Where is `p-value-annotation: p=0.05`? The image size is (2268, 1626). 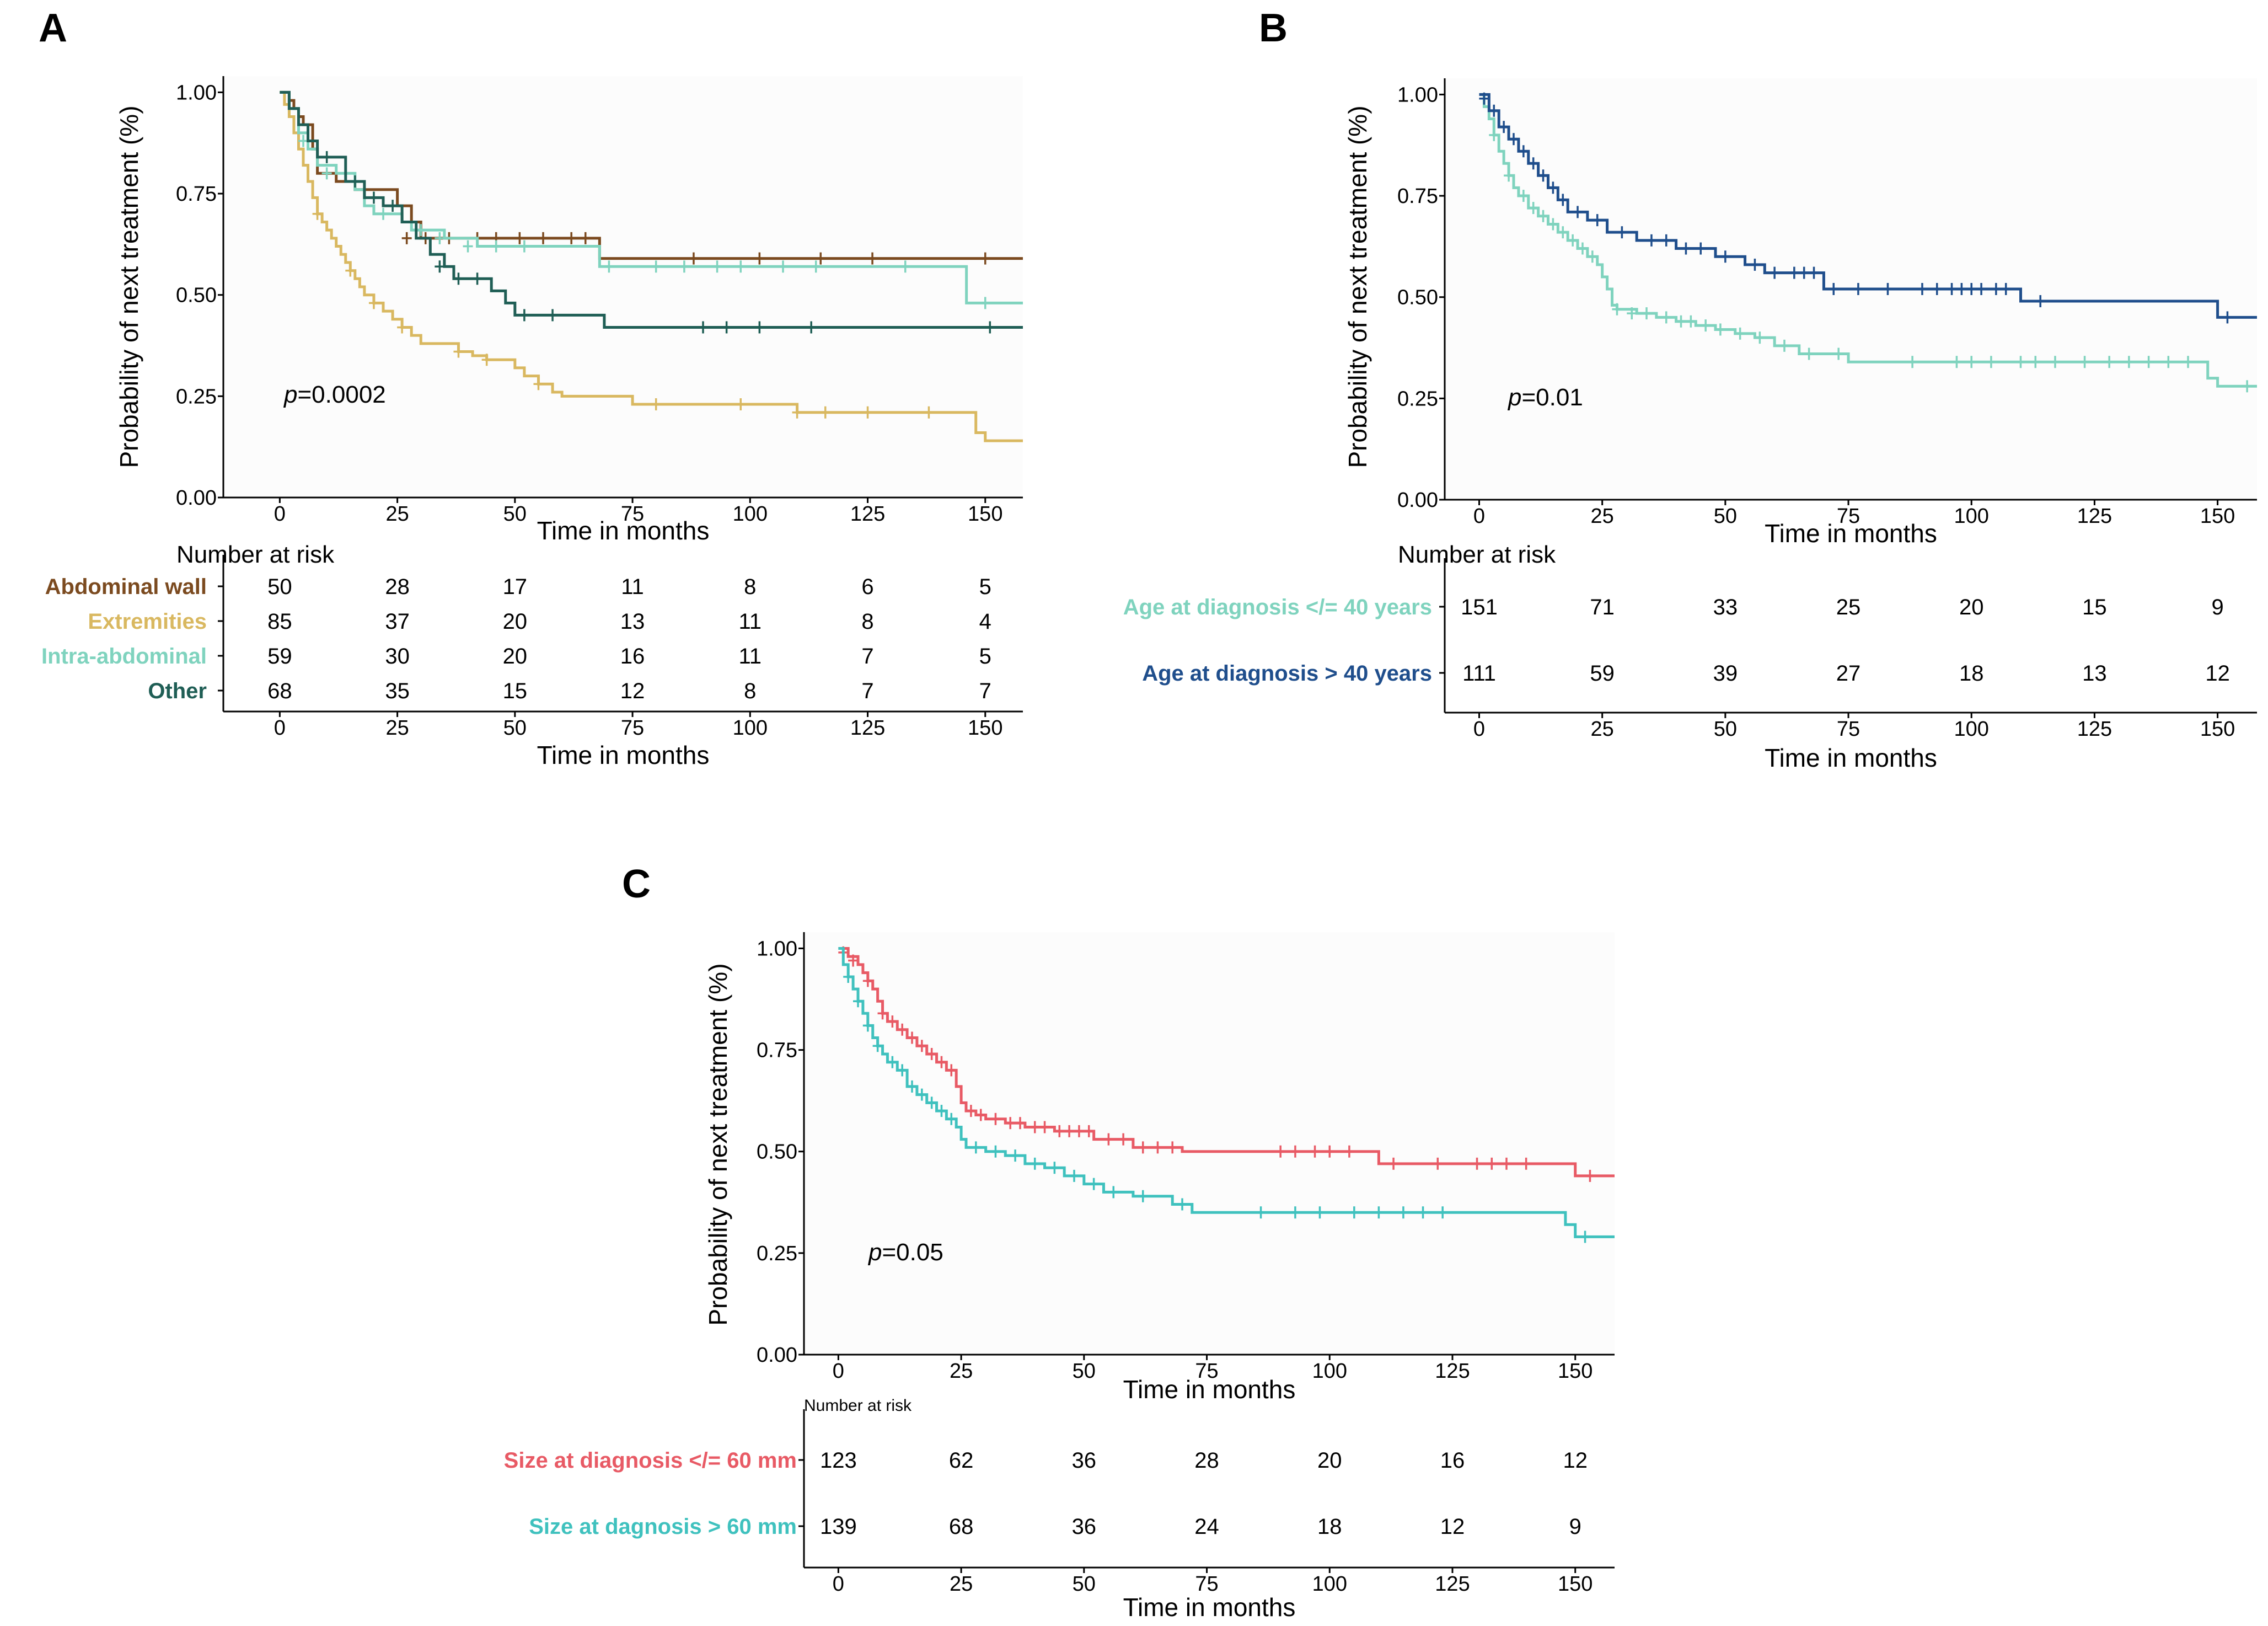 p-value-annotation: p=0.05 is located at coordinates (905, 1252).